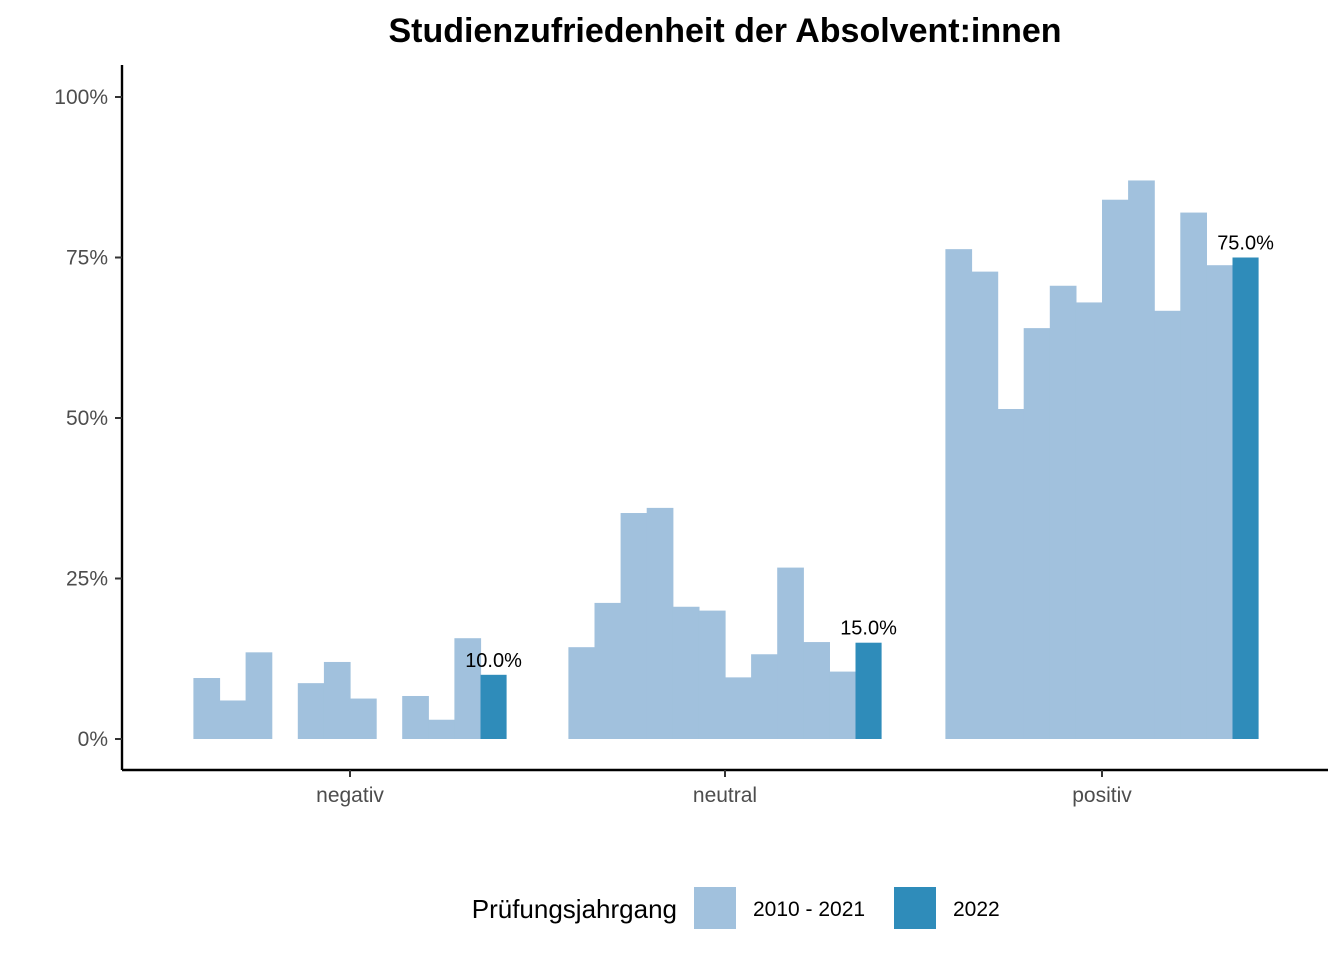 The width and height of the screenshot is (1344, 960). I want to click on data-label-positiv: 75.0%, so click(1245, 244).